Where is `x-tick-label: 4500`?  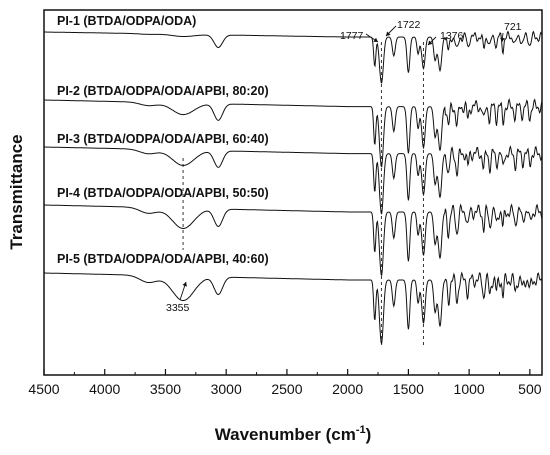 x-tick-label: 4500 is located at coordinates (43, 389).